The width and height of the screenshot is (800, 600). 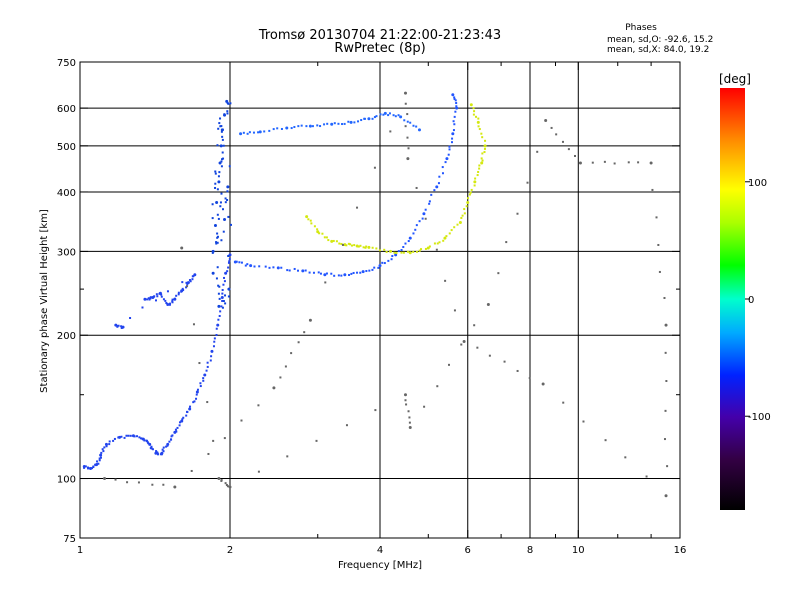 What do you see at coordinates (530, 550) in the screenshot?
I see `x-tick-label: 8` at bounding box center [530, 550].